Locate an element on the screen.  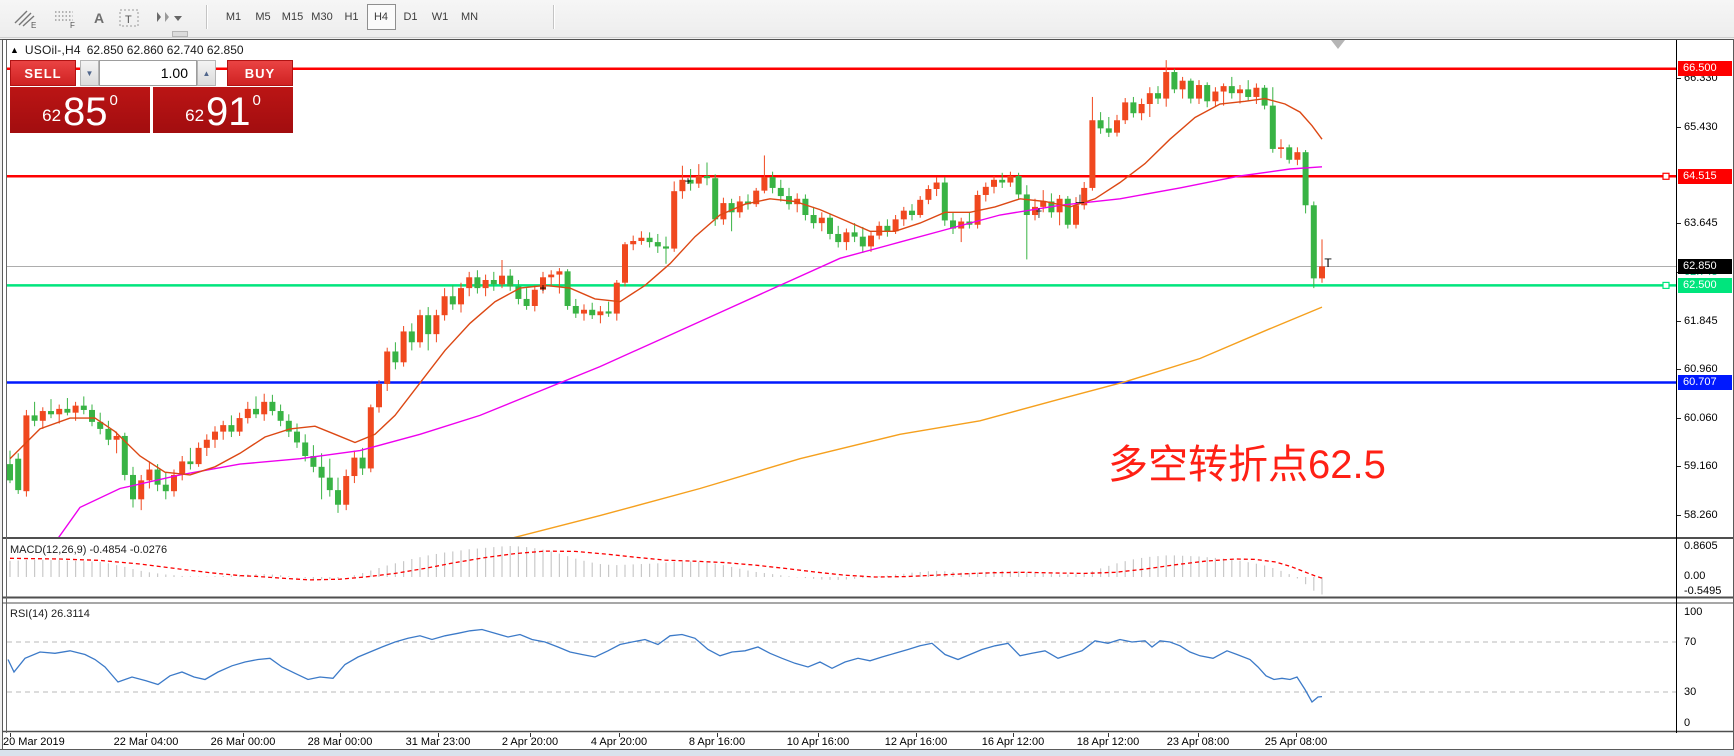
sell-price-sup: 0 is located at coordinates (113, 100).